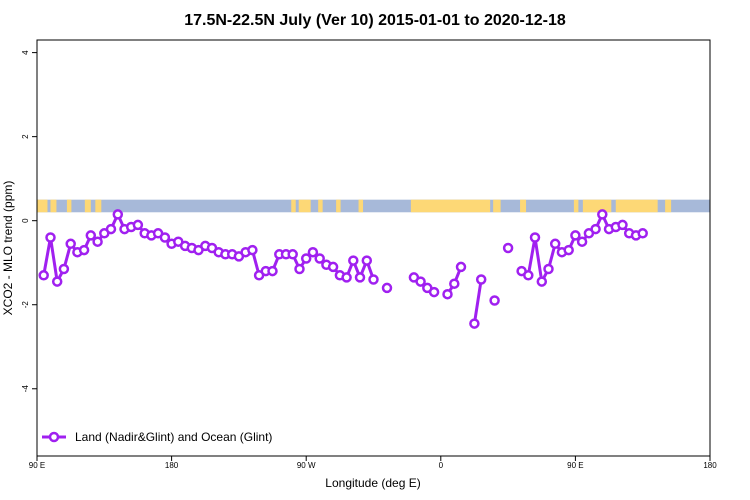  I want to click on legend: Land (Nadir&Glint) and Ocean (Glint), so click(157, 437).